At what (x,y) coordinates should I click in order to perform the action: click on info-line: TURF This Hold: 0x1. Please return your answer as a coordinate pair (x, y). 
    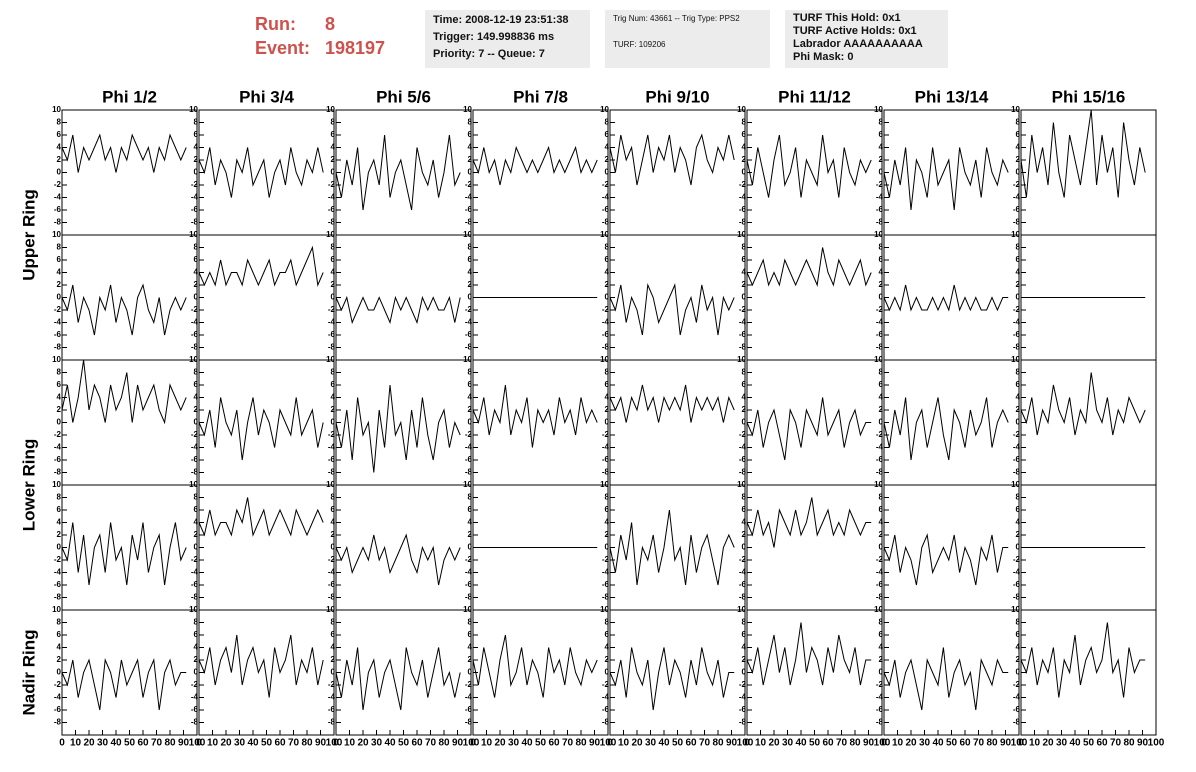
    Looking at the image, I should click on (847, 18).